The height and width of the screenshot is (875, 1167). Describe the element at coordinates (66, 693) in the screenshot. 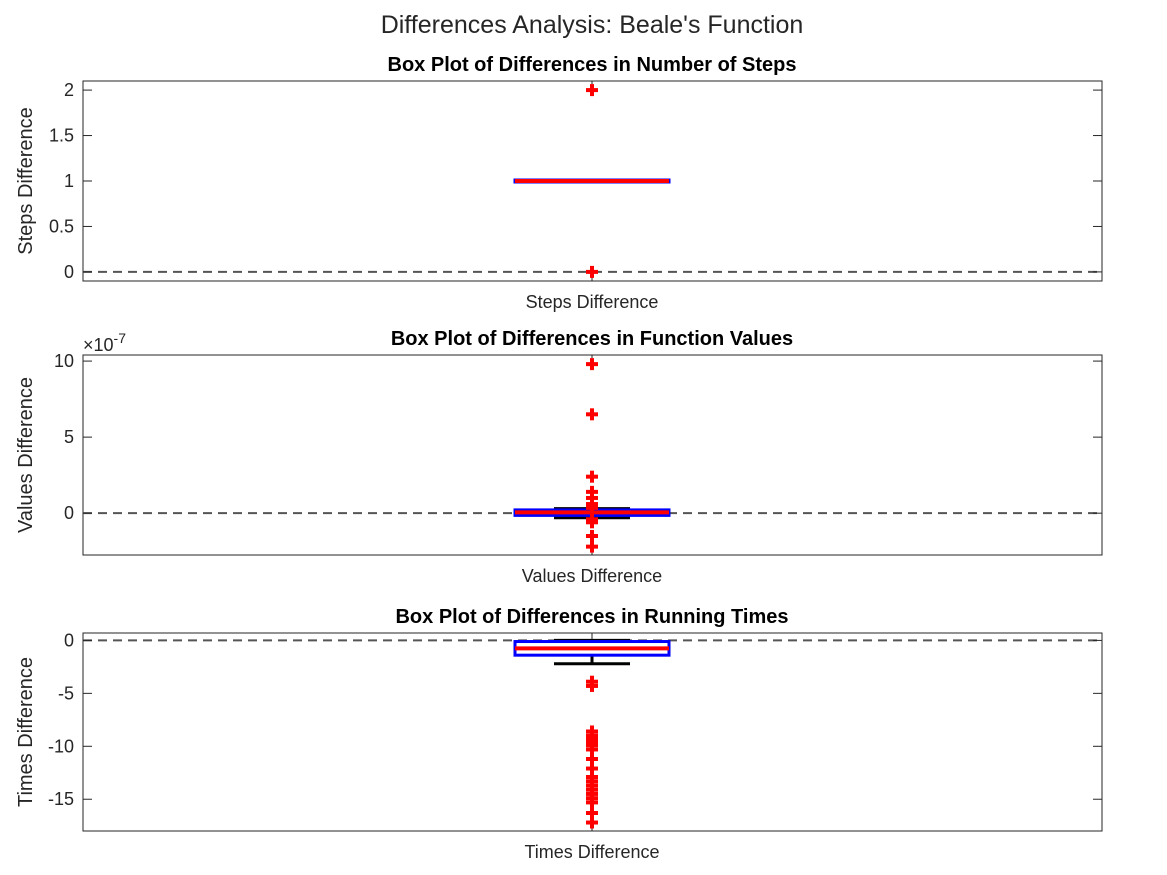

I see `ytick-label: -5` at that location.